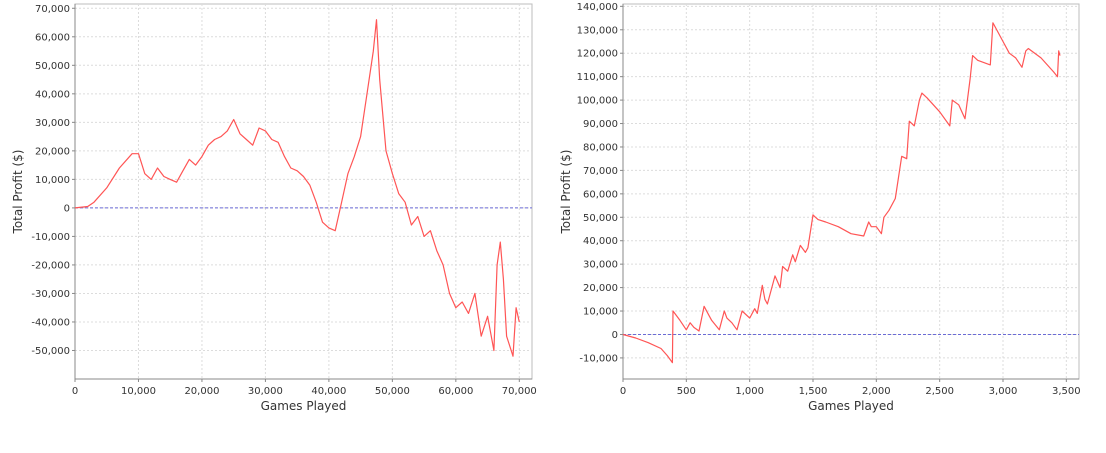 This screenshot has height=453, width=1106. What do you see at coordinates (597, 77) in the screenshot?
I see `y-tick-label: 110,000` at bounding box center [597, 77].